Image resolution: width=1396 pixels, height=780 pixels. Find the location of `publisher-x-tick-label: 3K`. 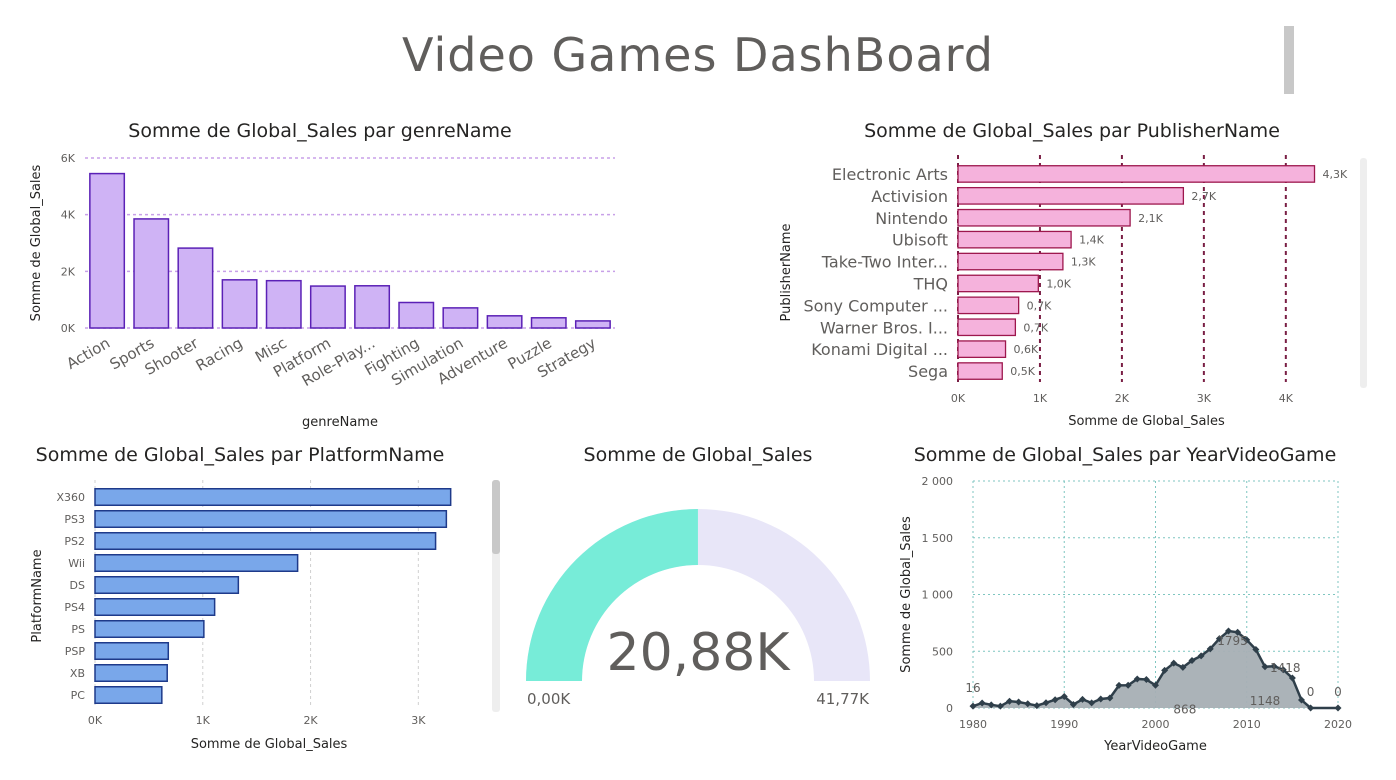

publisher-x-tick-label: 3K is located at coordinates (1204, 398).